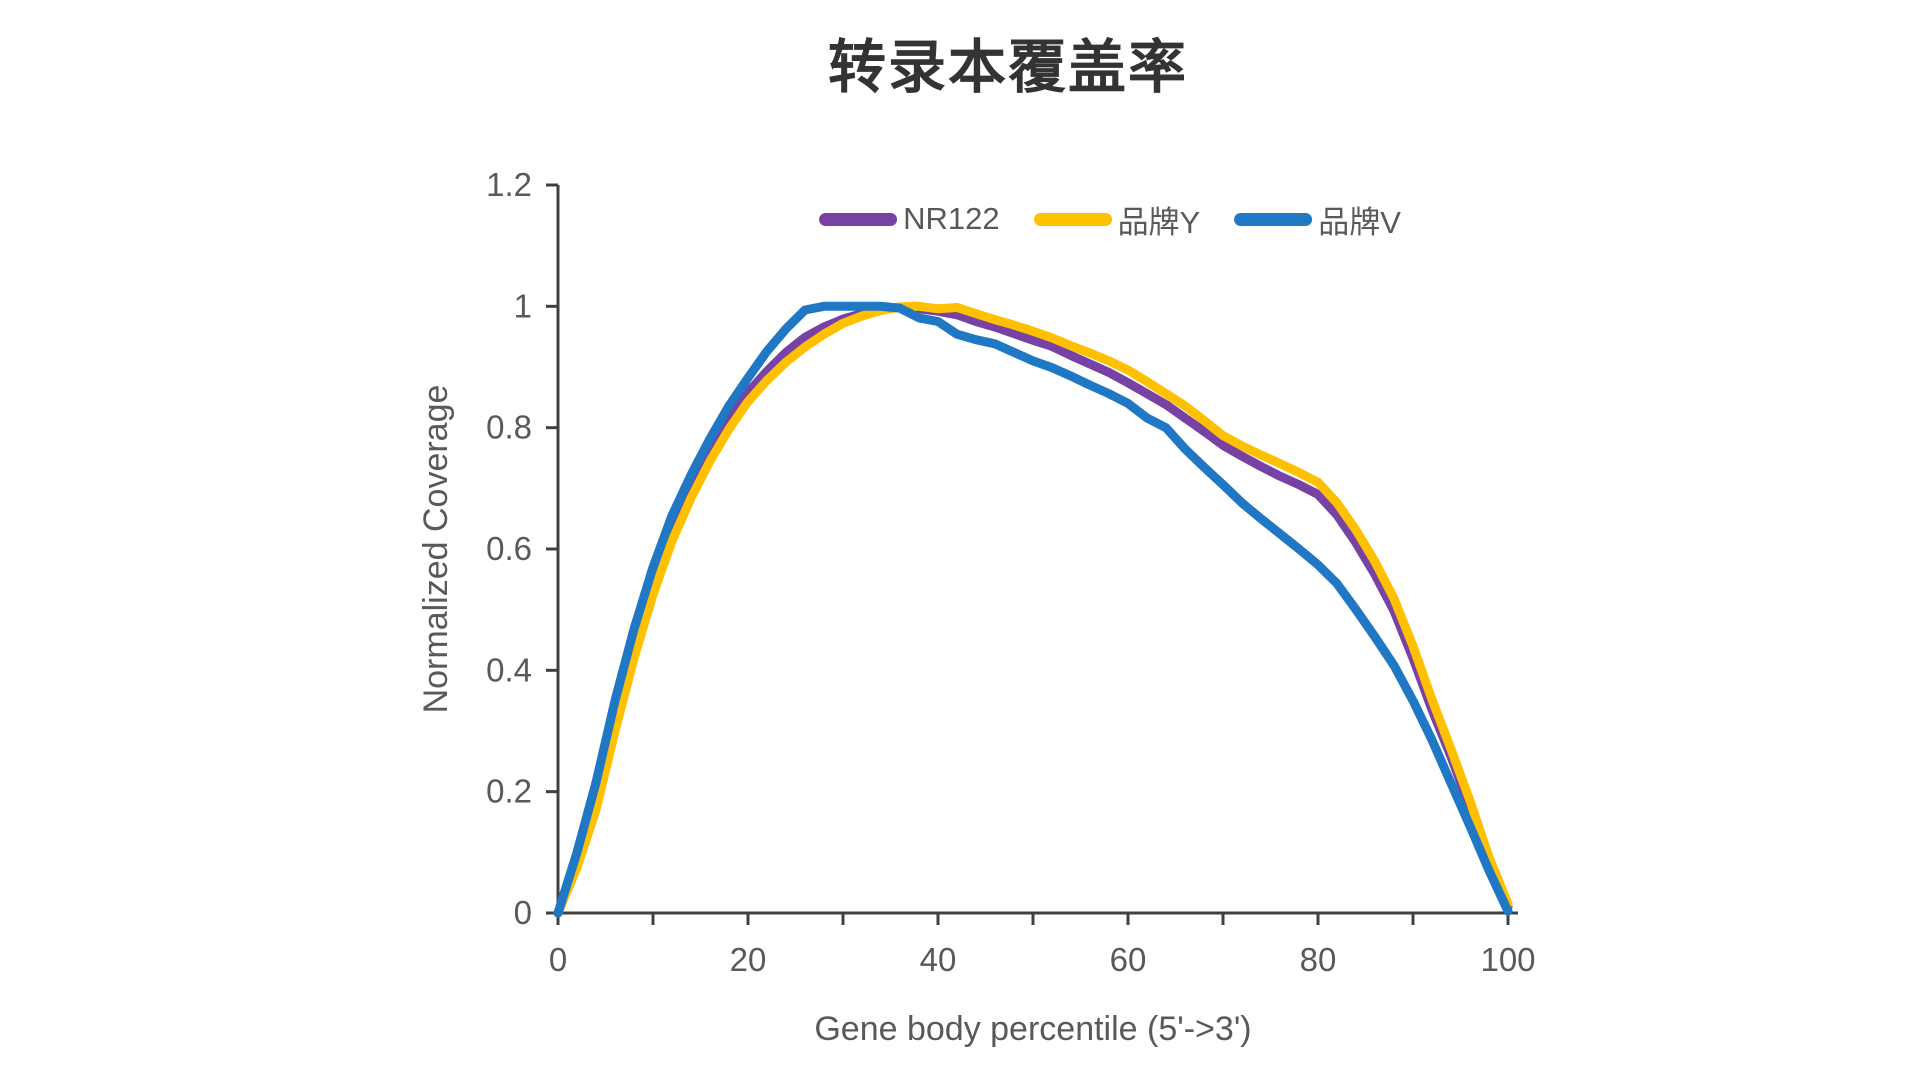  Describe the element at coordinates (938, 959) in the screenshot. I see `x-tick-label: 40` at that location.